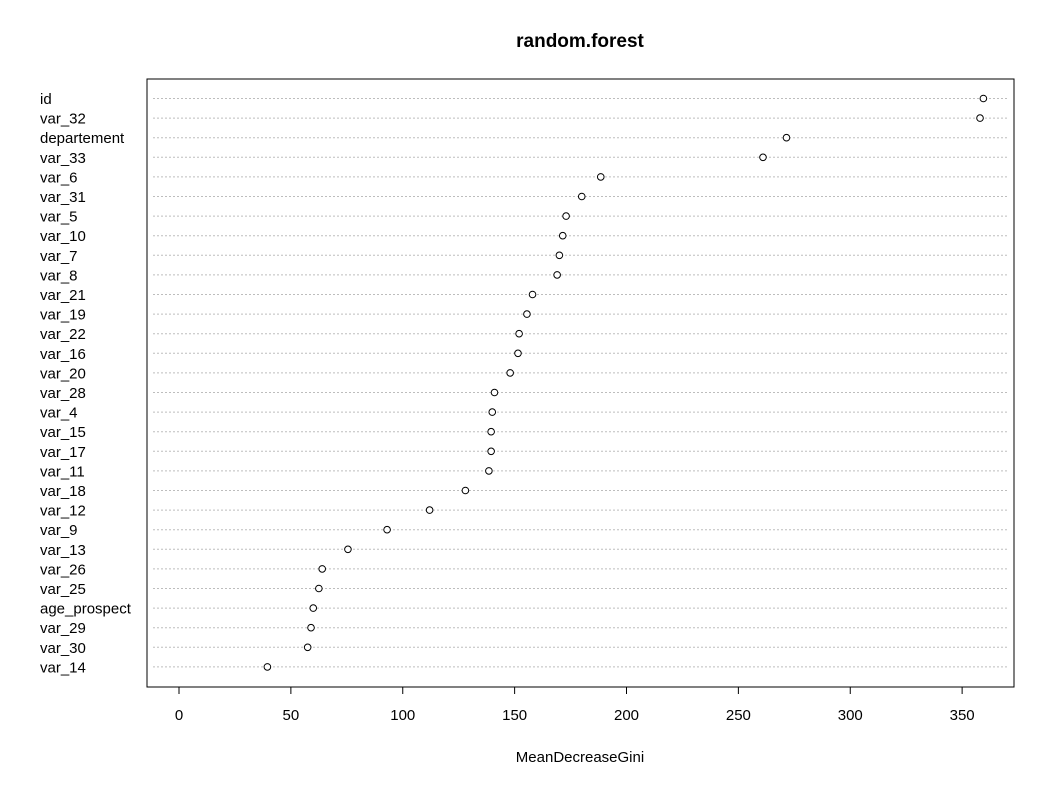 This screenshot has height=785, width=1055. I want to click on category-label: var_20, so click(63, 373).